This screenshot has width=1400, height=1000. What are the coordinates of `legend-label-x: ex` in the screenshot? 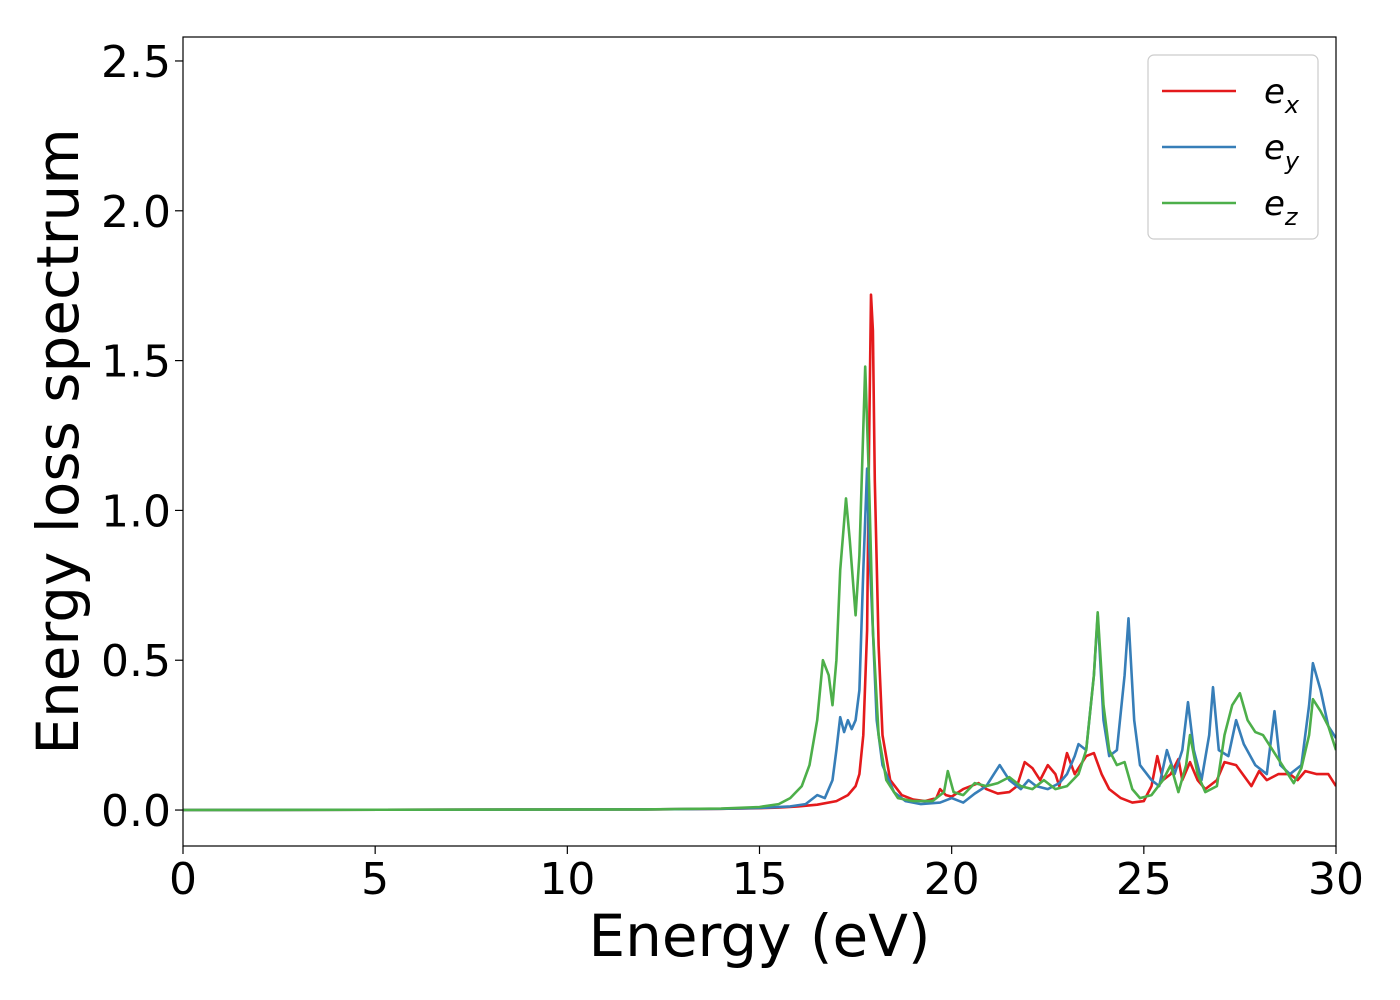 It's located at (1282, 95).